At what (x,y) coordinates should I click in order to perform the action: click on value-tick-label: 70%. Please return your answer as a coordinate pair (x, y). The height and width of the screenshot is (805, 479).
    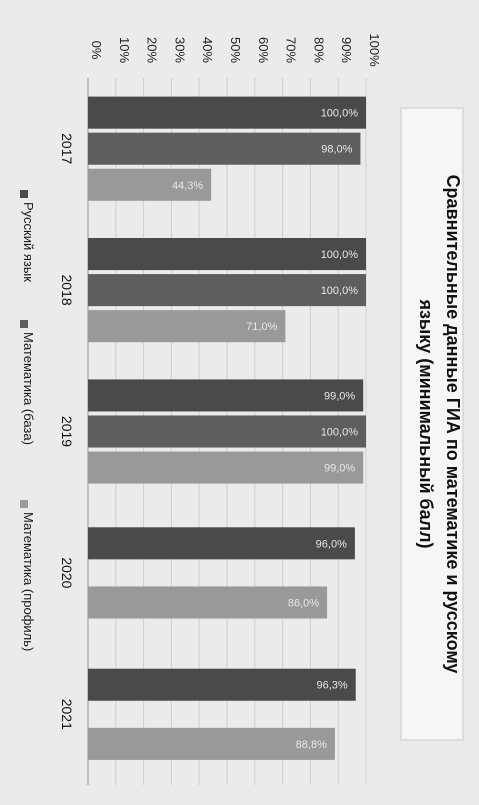
    Looking at the image, I should click on (291, 50).